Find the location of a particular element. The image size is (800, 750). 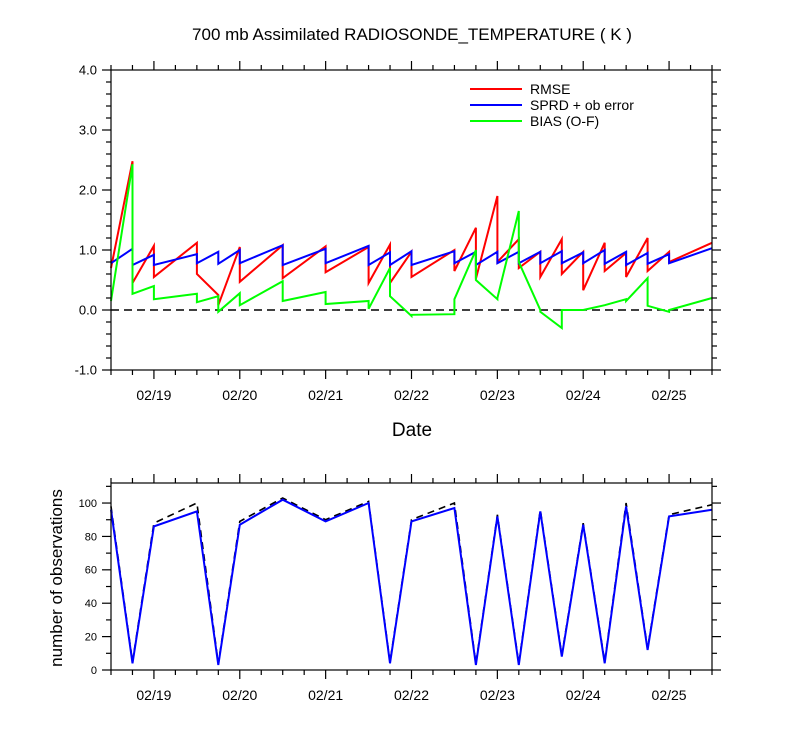

legend-label-rmse: RMSE is located at coordinates (550, 89).